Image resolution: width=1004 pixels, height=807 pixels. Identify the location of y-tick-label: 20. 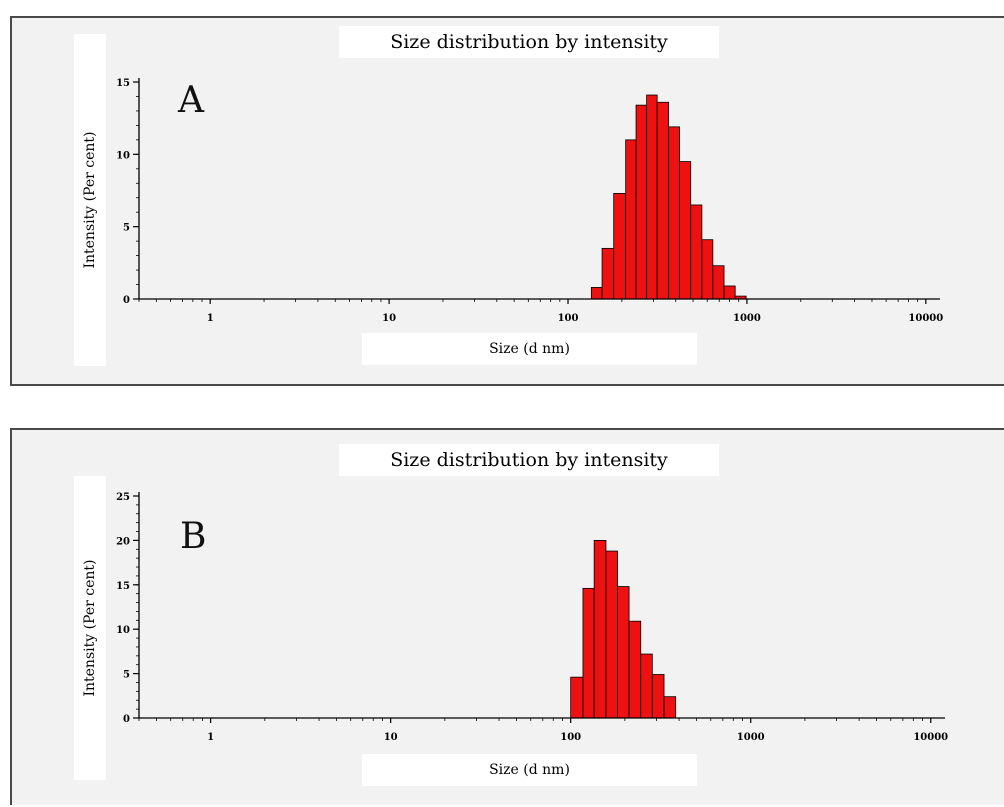
(123, 541).